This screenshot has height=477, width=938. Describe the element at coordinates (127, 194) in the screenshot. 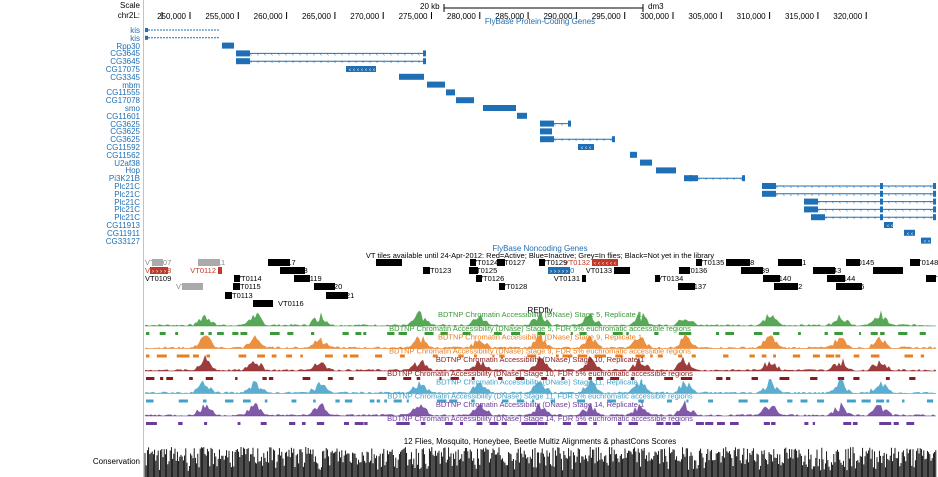

I see `gene-label: Plc21C` at that location.